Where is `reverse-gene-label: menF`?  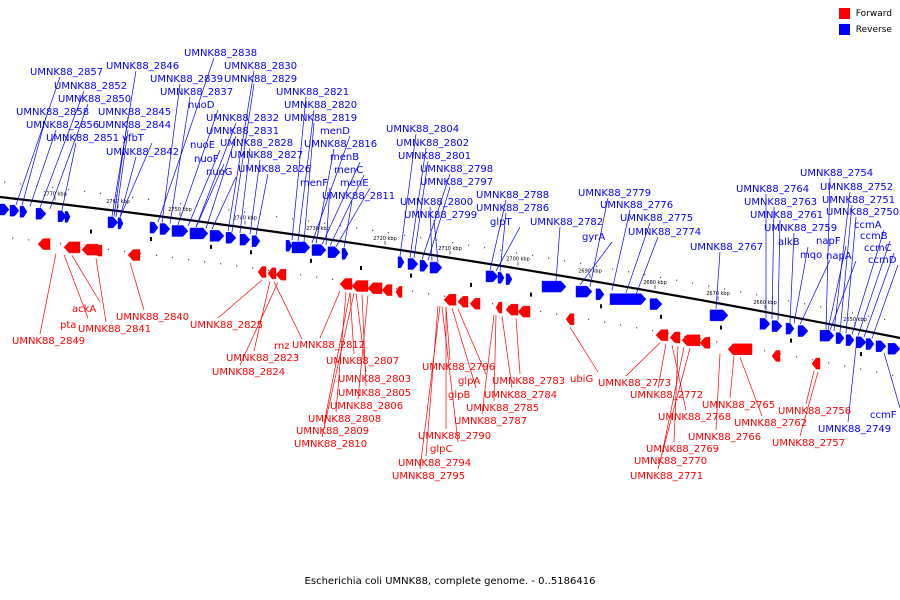
reverse-gene-label: menF is located at coordinates (314, 183).